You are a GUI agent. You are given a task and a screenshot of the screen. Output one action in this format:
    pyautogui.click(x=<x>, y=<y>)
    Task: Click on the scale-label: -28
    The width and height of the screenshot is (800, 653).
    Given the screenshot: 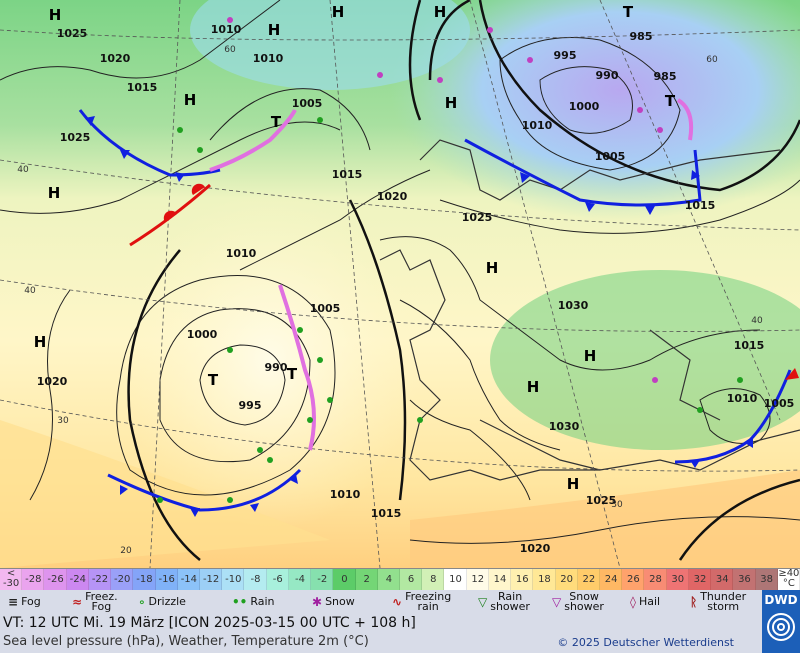 What is the action you would take?
    pyautogui.click(x=33, y=579)
    